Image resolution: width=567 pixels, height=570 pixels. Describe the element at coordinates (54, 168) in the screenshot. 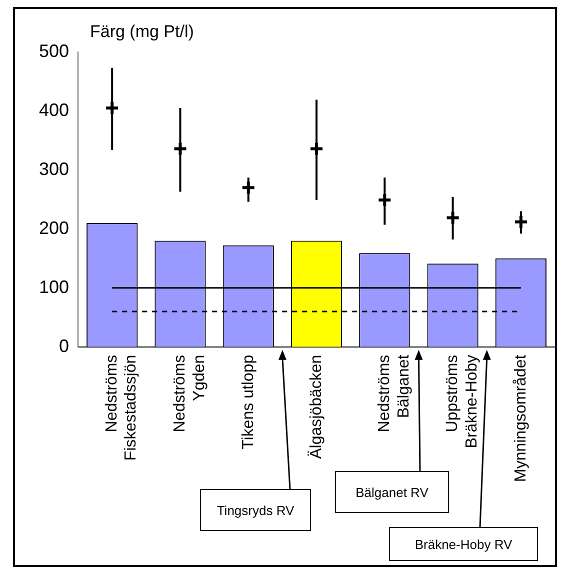

I see `y-tick-label: 300` at that location.